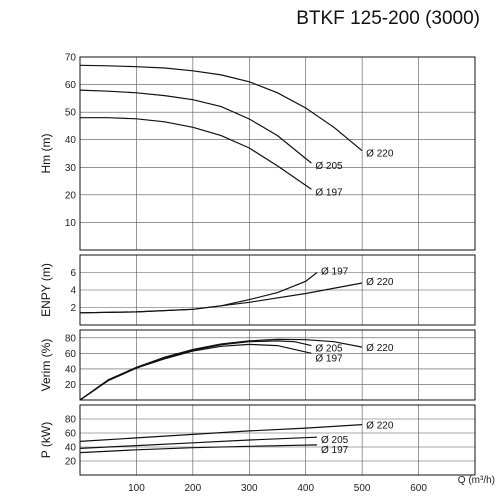 The width and height of the screenshot is (500, 500). What do you see at coordinates (46, 365) in the screenshot?
I see `efficiency-y-axis-label: Verim (%)` at bounding box center [46, 365].